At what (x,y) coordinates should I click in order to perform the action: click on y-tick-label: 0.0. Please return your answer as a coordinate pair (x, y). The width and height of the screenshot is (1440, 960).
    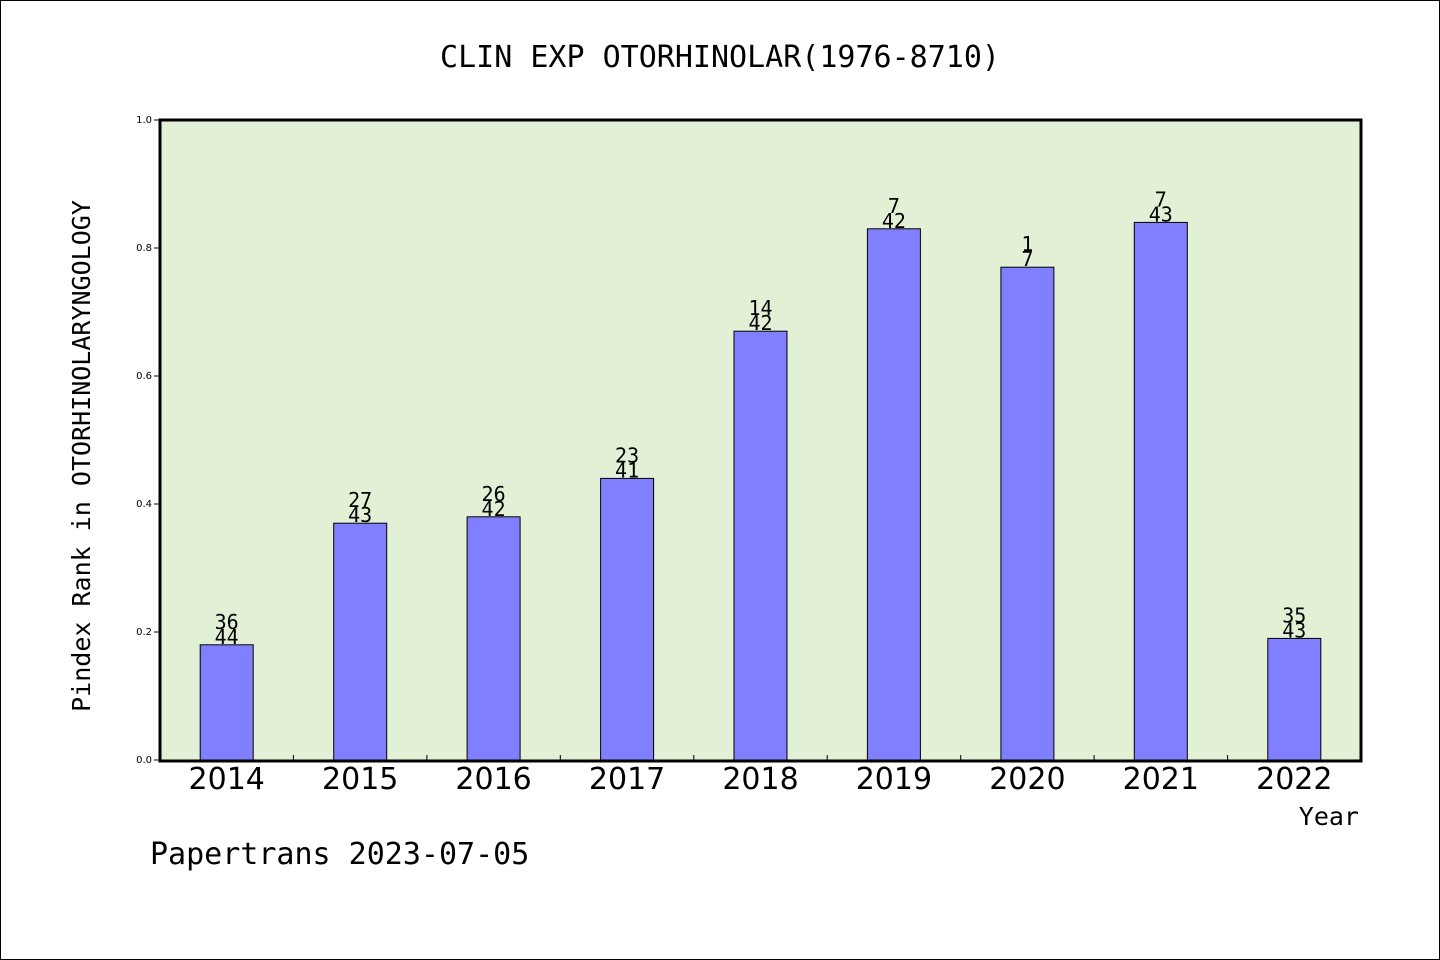
    Looking at the image, I should click on (144, 760).